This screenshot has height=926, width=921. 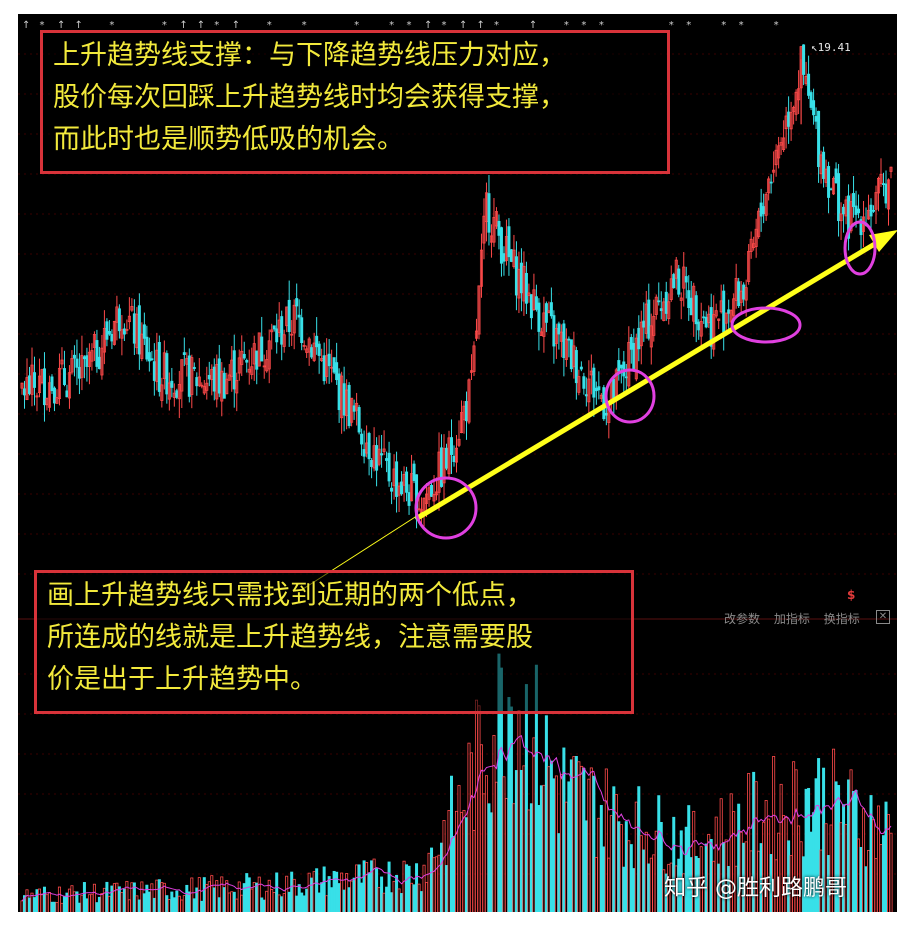 I want to click on switch-indicator-button: 换指标, so click(x=841, y=619).